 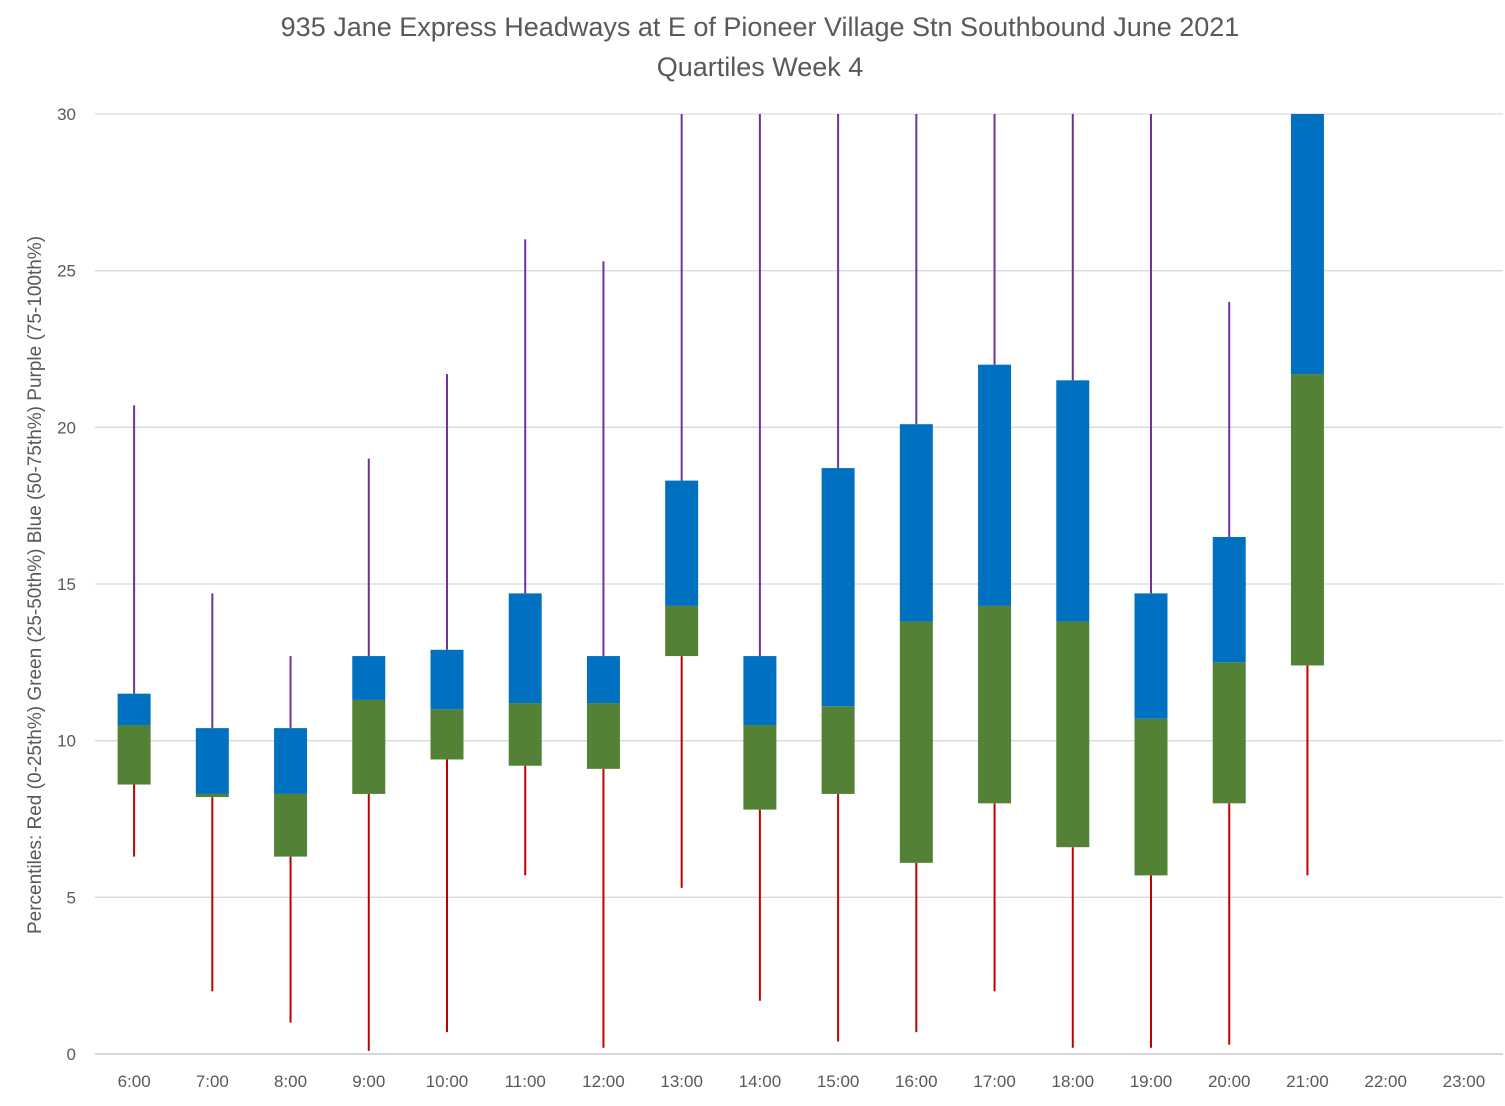 What do you see at coordinates (994, 1081) in the screenshot?
I see `x-tick-label: 17:00` at bounding box center [994, 1081].